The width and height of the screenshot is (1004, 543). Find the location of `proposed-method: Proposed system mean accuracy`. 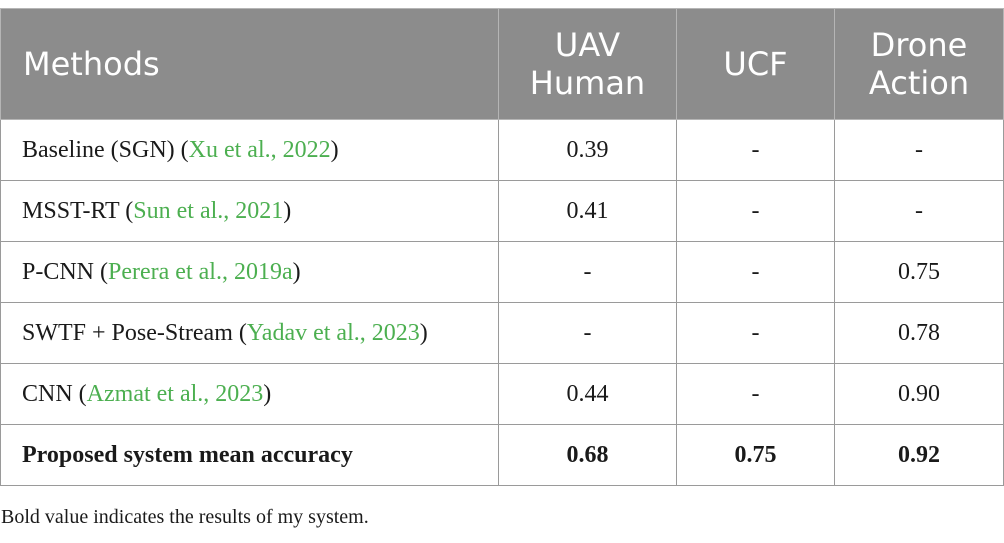

proposed-method: Proposed system mean accuracy is located at coordinates (249, 455).